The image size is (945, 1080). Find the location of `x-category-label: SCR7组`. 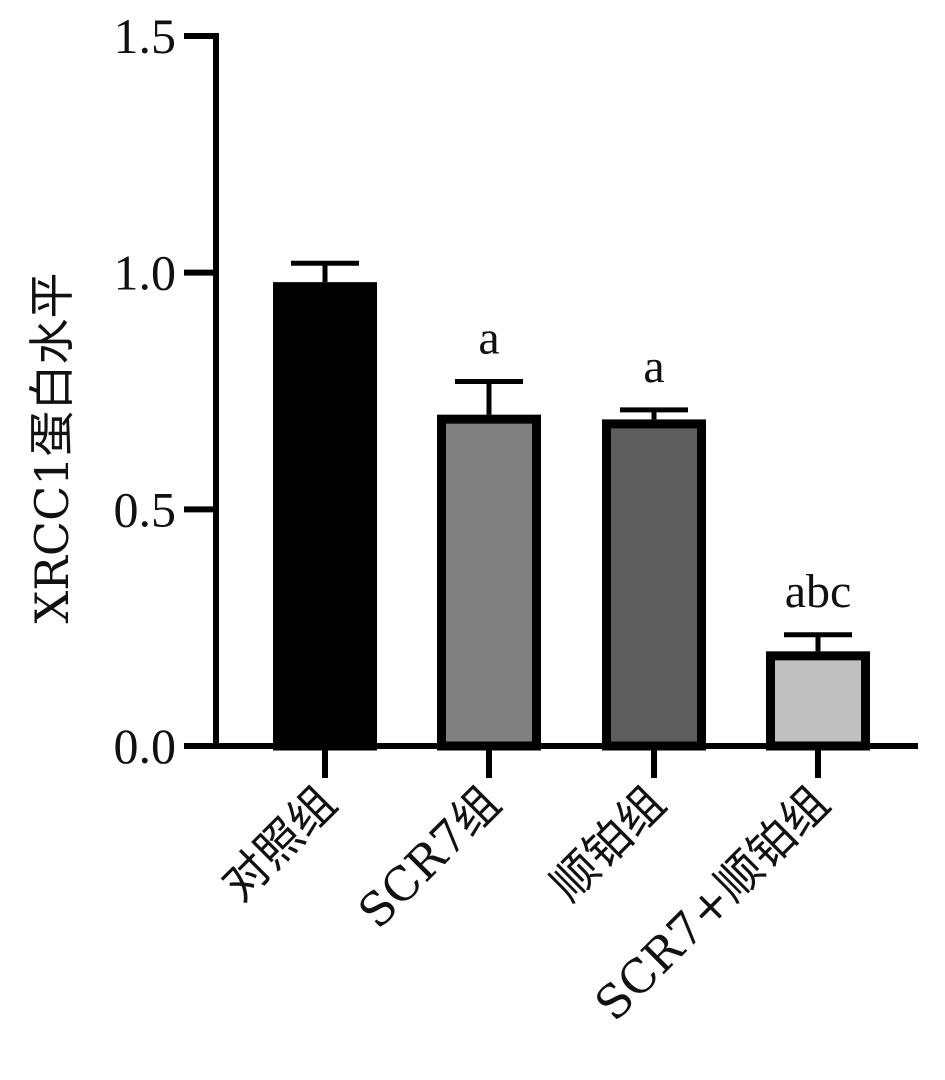

x-category-label: SCR7组 is located at coordinates (429, 857).